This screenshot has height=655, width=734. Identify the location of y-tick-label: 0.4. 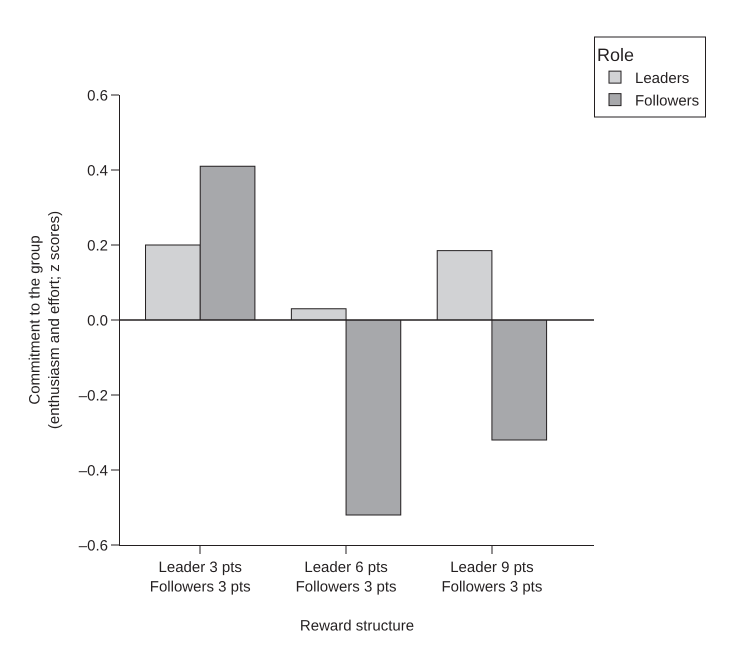
(97, 171).